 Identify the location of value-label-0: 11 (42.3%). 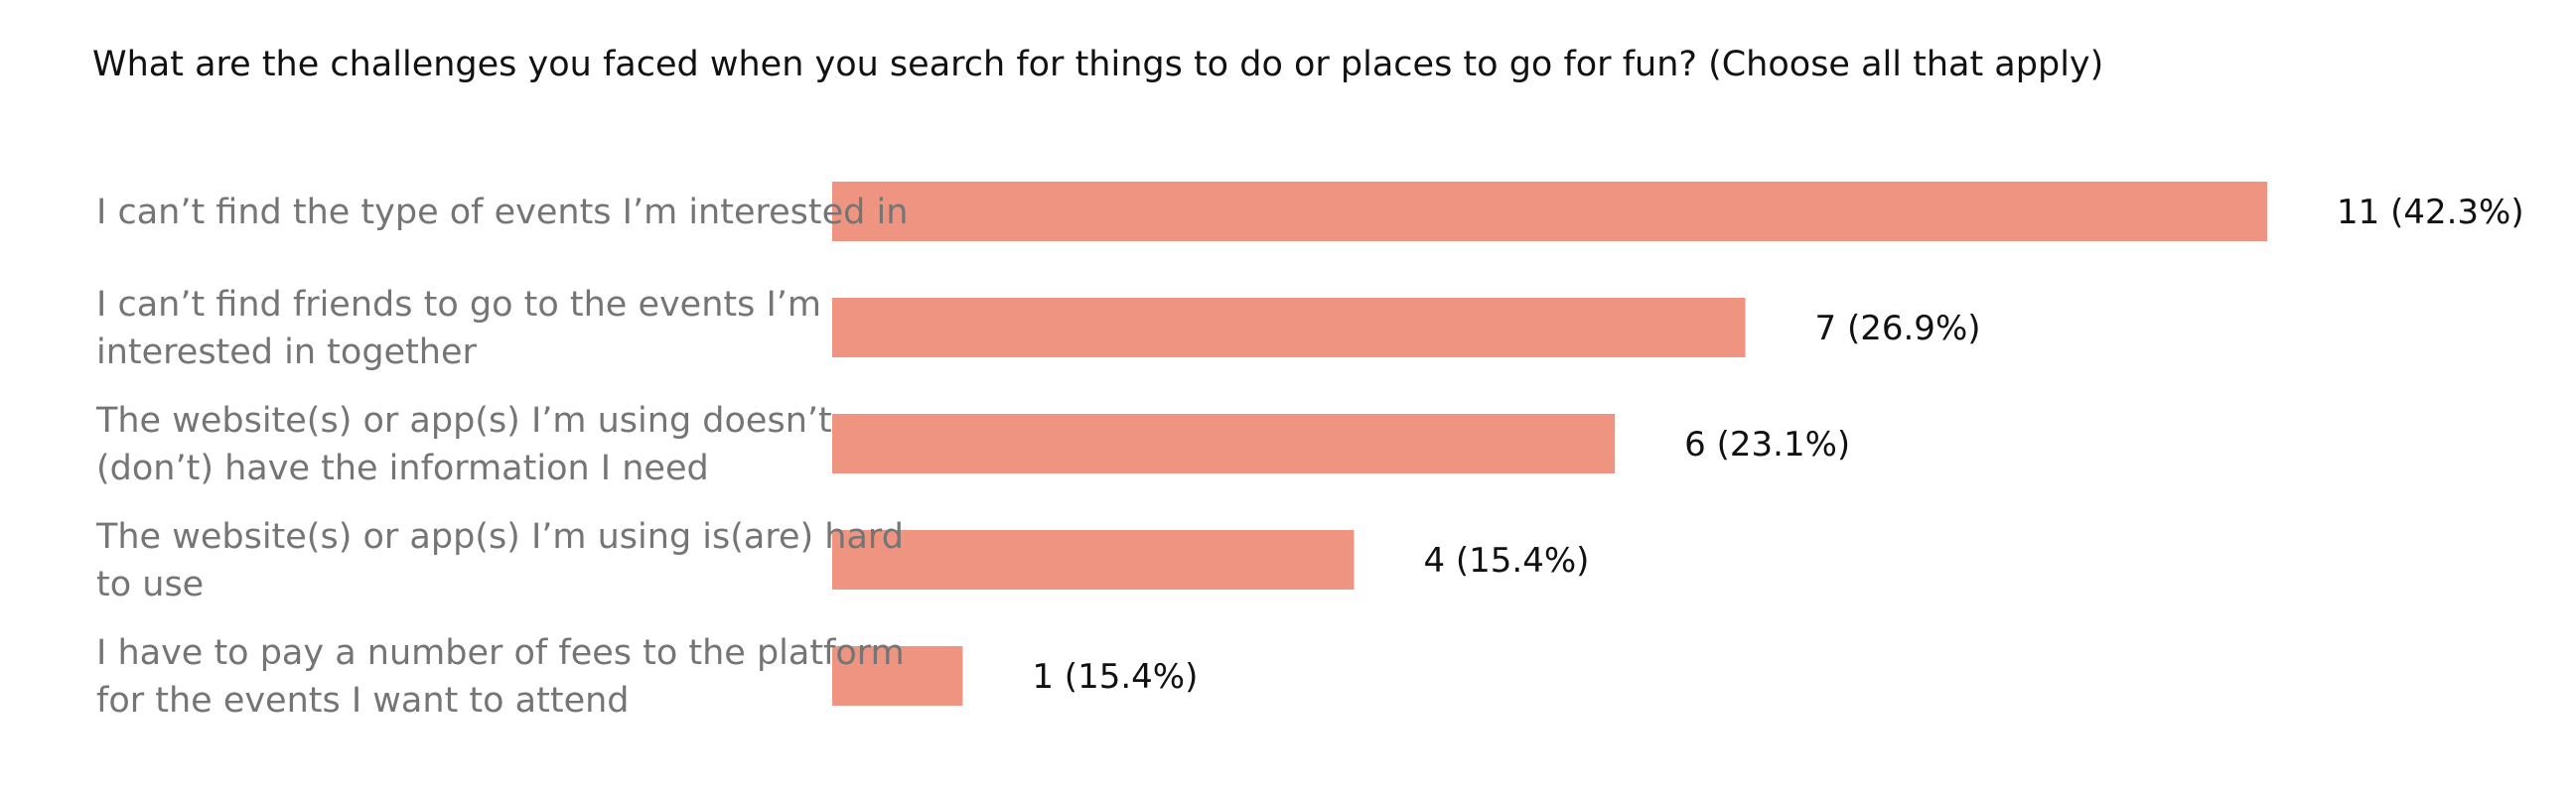
(2430, 212).